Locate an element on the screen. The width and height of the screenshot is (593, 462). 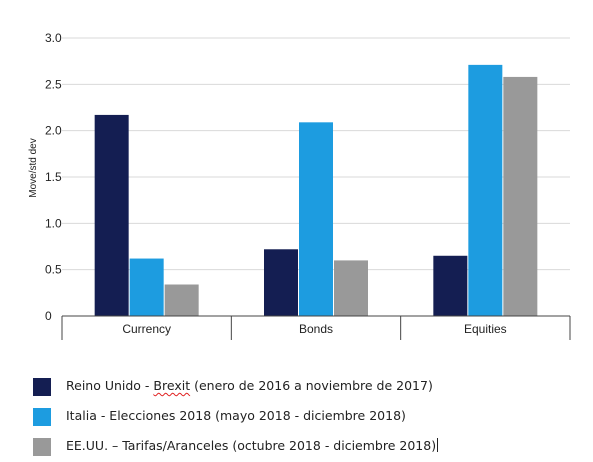
y-tick-label: 2.0 is located at coordinates (53, 131).